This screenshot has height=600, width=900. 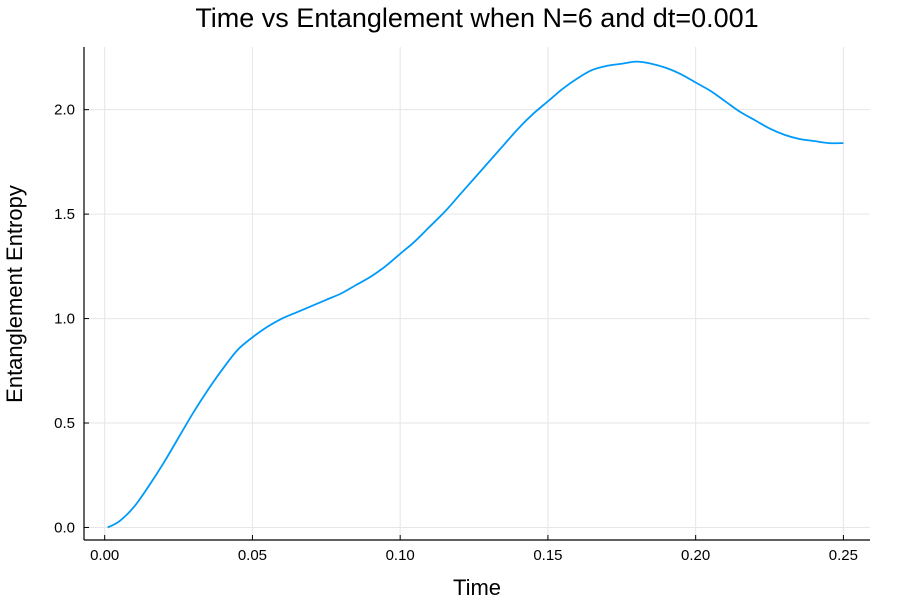 I want to click on x-tick-label: 0.25, so click(x=843, y=555).